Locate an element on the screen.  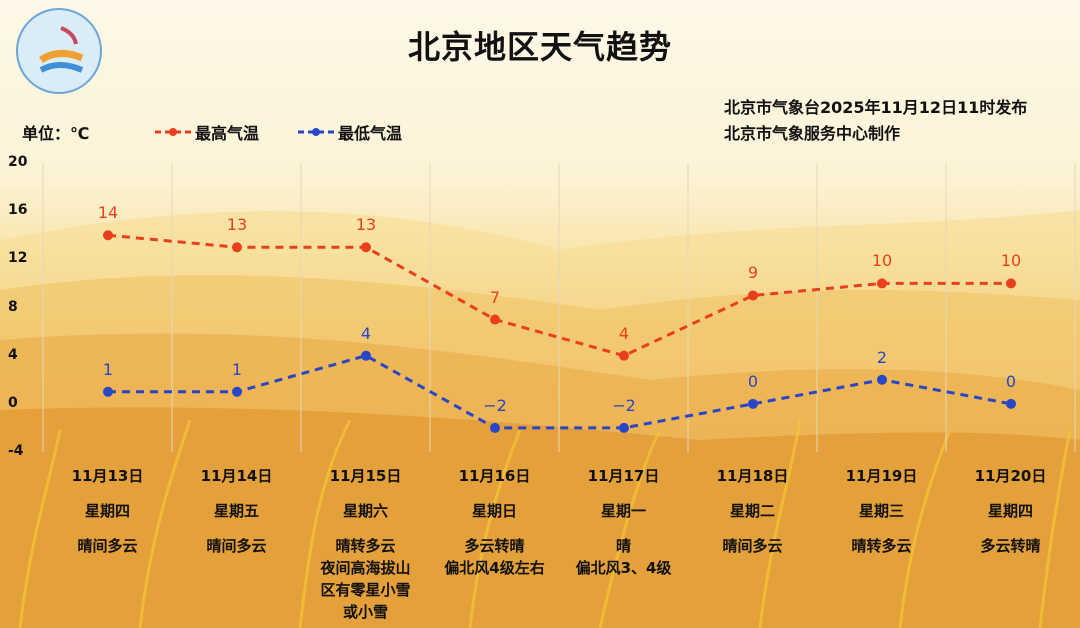
y-tick-label: 0 is located at coordinates (13, 402).